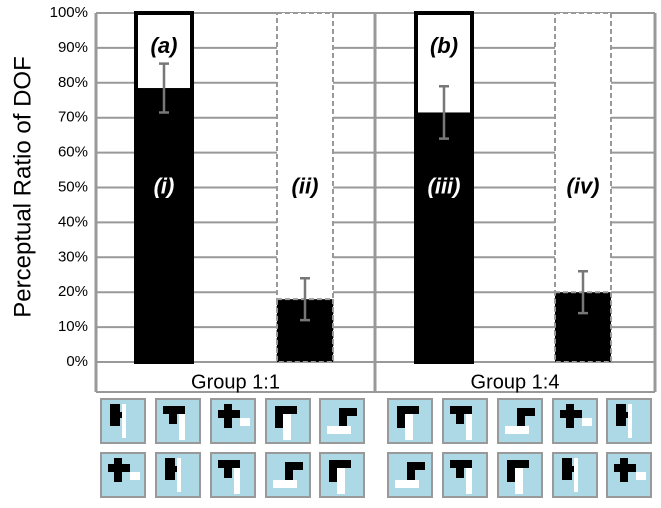 This screenshot has height=508, width=661. Describe the element at coordinates (515, 382) in the screenshot. I see `group-label: Group 1:4` at that location.